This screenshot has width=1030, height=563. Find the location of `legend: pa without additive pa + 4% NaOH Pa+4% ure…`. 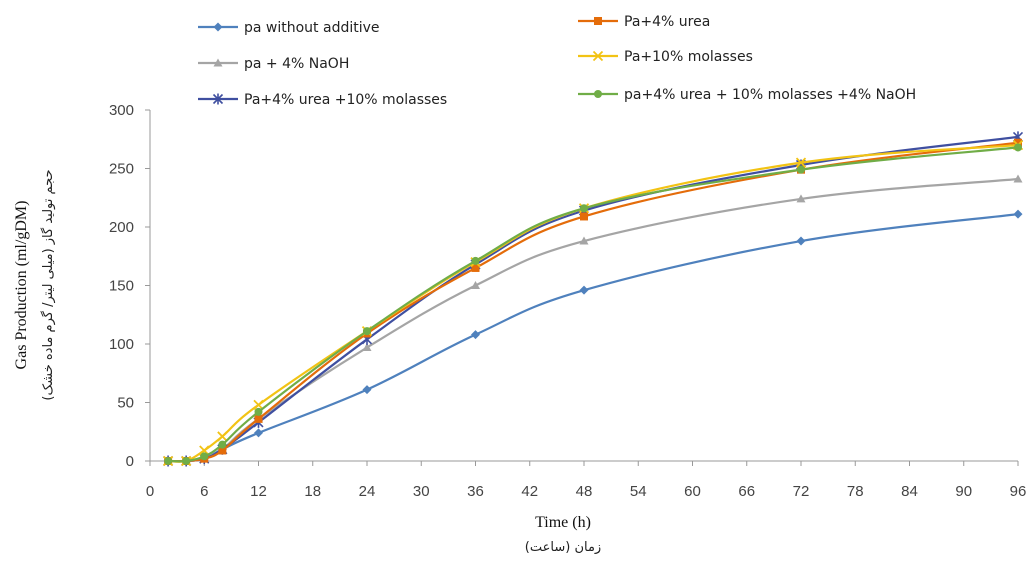

legend: pa without additive pa + 4% NaOH Pa+4% ure… is located at coordinates (557, 61).